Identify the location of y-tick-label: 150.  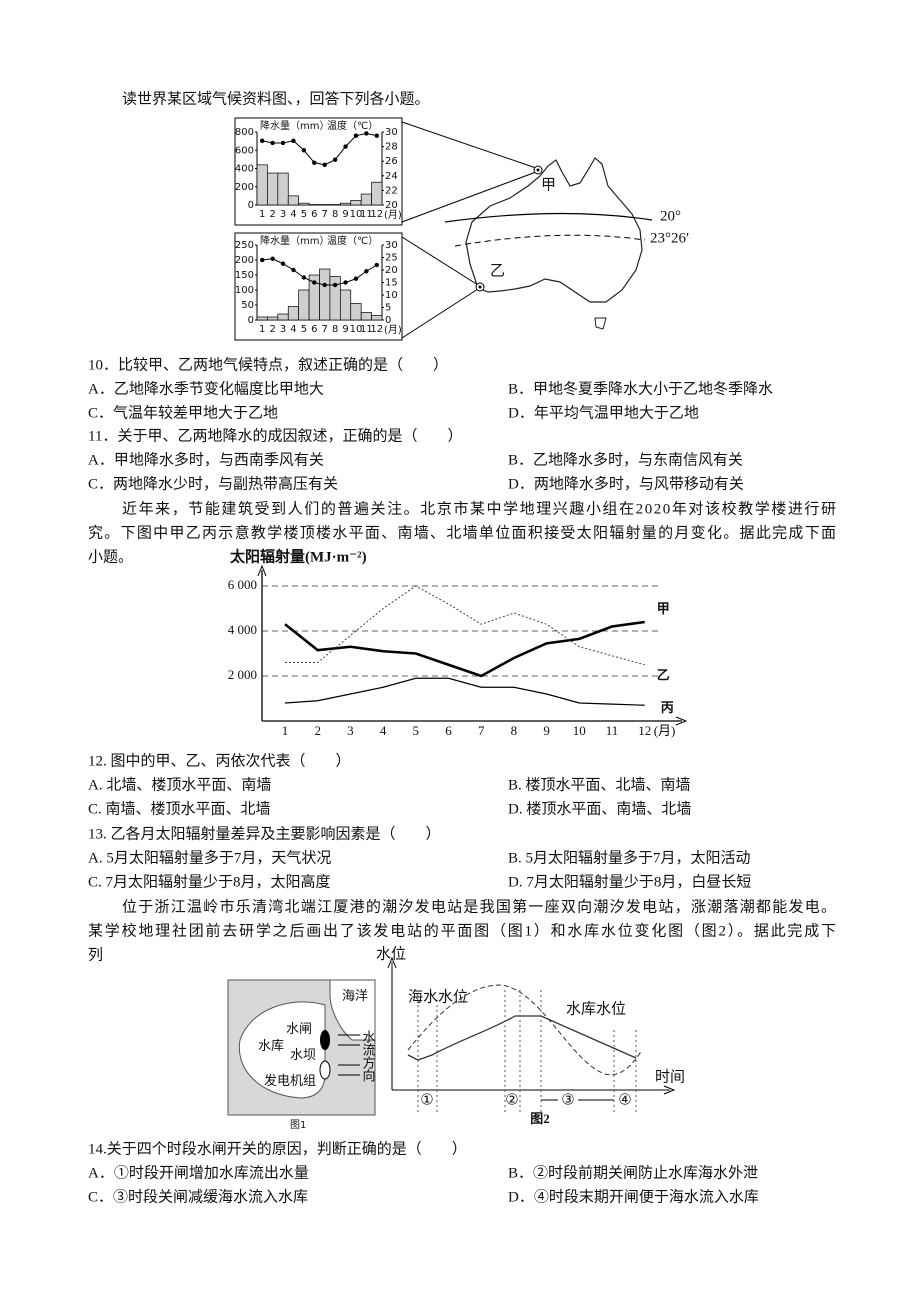
(244, 275).